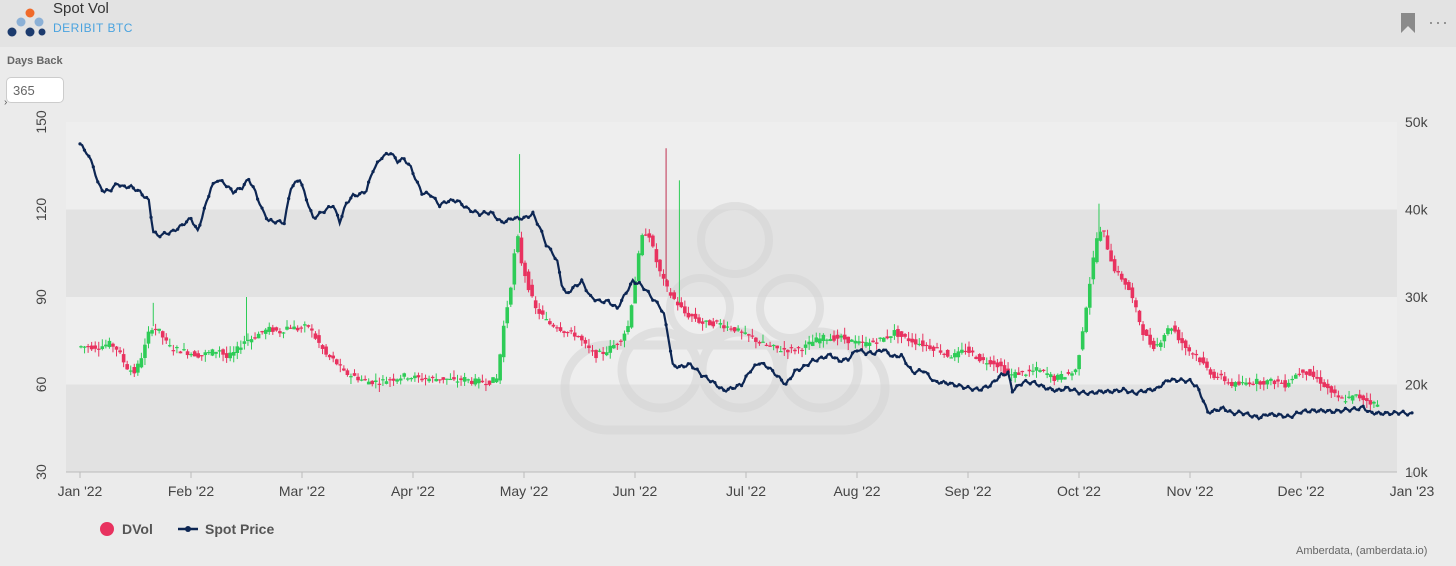 The height and width of the screenshot is (566, 1456). What do you see at coordinates (1417, 385) in the screenshot?
I see `y-right-tick-label: 20k` at bounding box center [1417, 385].